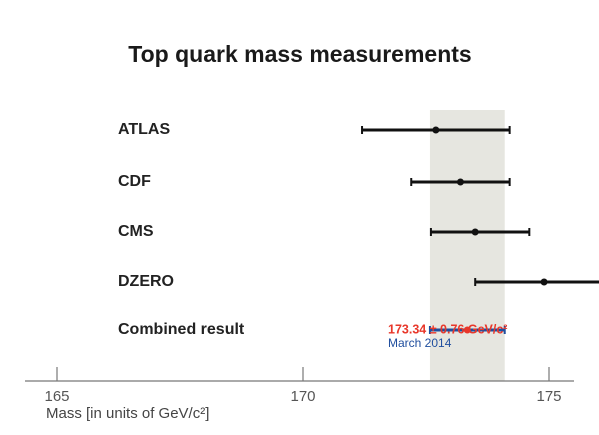 This screenshot has width=599, height=435. I want to click on point-cms, so click(475, 232).